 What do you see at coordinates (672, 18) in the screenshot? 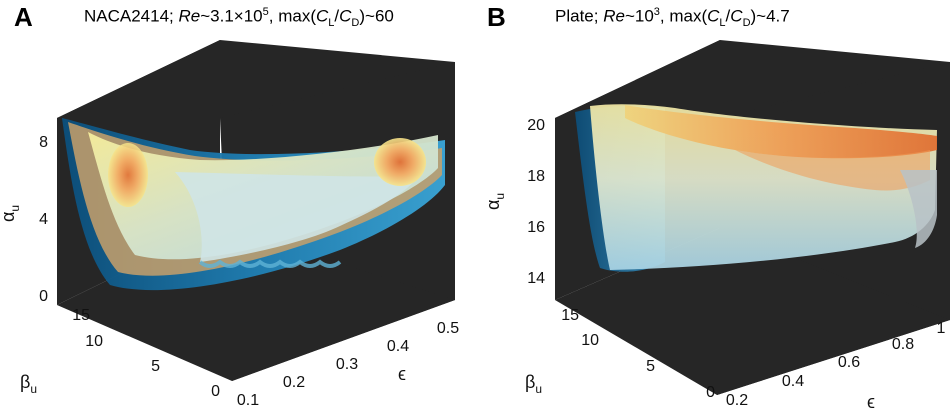
I see `panel-b-title: Plate; Re~103, max(CL/CD)~4.7` at bounding box center [672, 18].